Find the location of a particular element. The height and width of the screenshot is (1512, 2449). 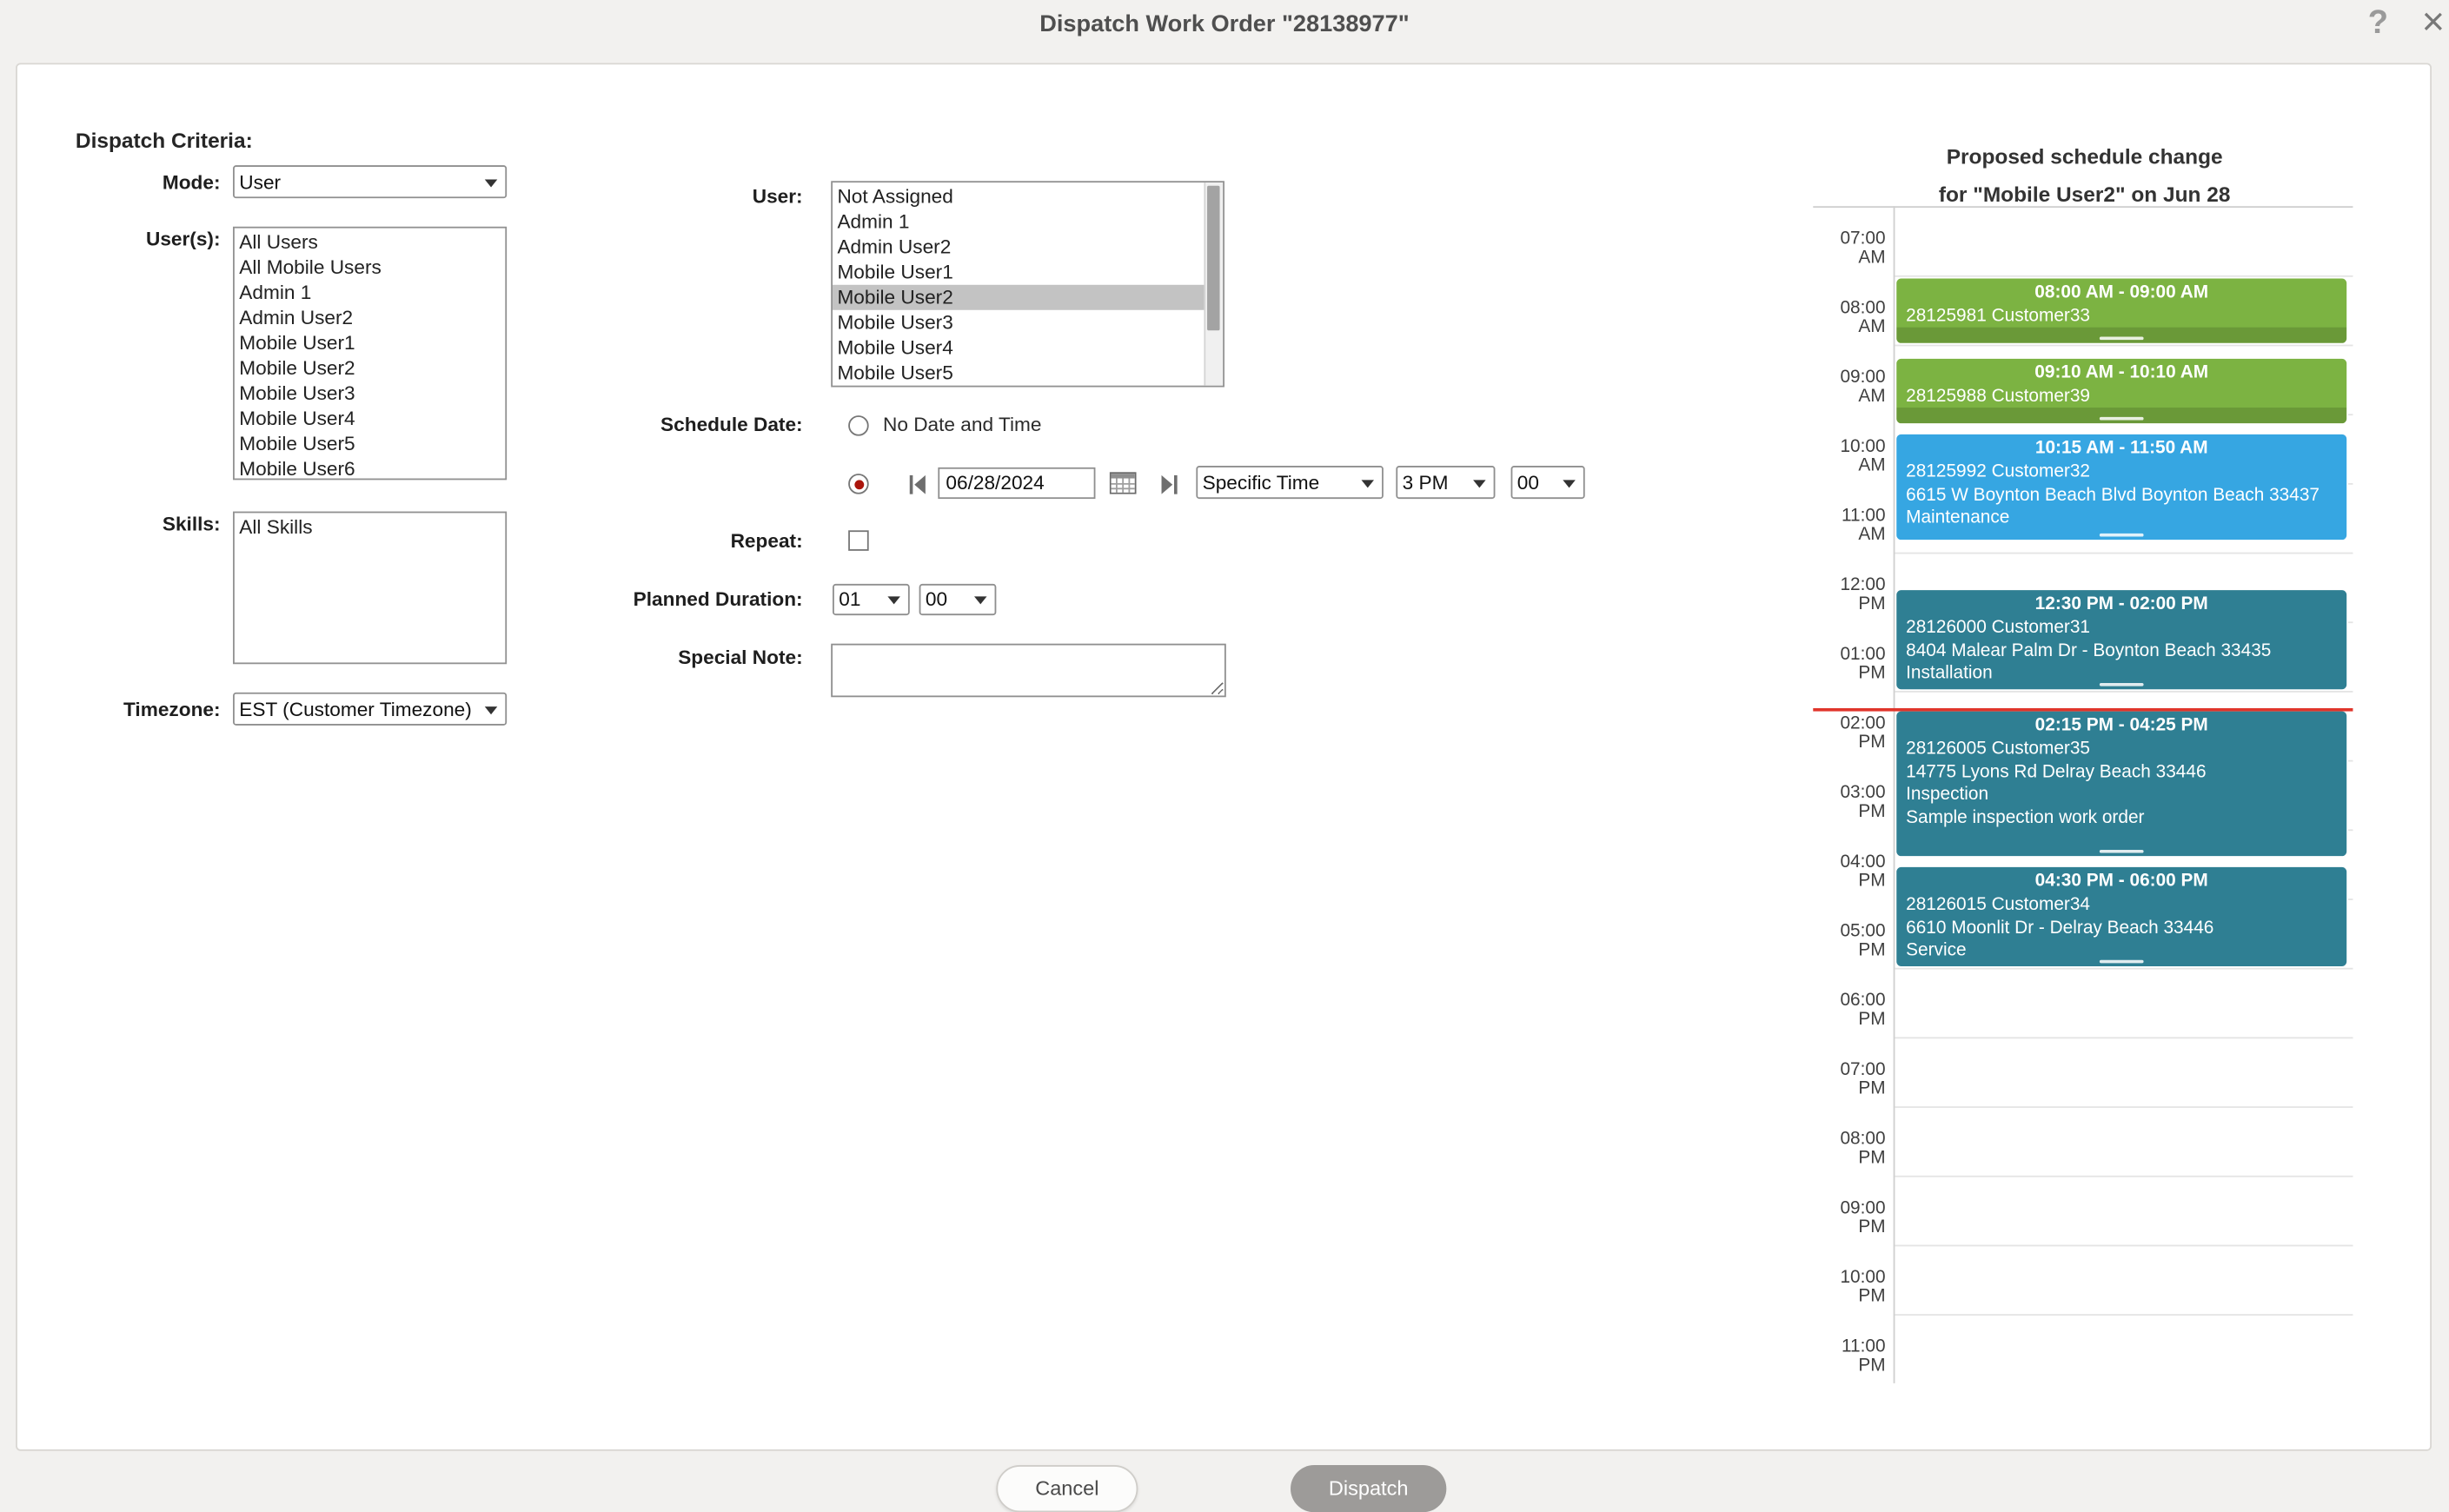

duration-minutes-select: 00 is located at coordinates (958, 599).